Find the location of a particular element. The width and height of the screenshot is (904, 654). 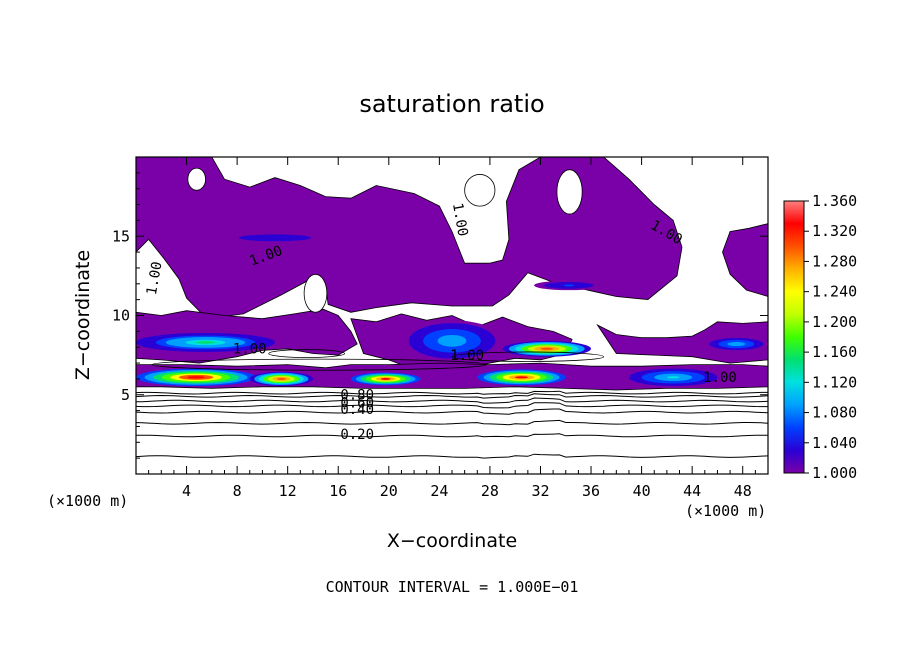

x-unit-left: (×1000 m) is located at coordinates (87, 501).